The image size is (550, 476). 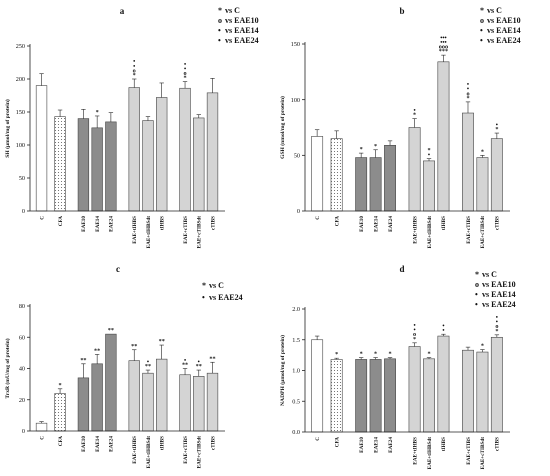 I want to click on y-axis-label: NADPH (µmol/mg of protein), so click(x=282, y=370).